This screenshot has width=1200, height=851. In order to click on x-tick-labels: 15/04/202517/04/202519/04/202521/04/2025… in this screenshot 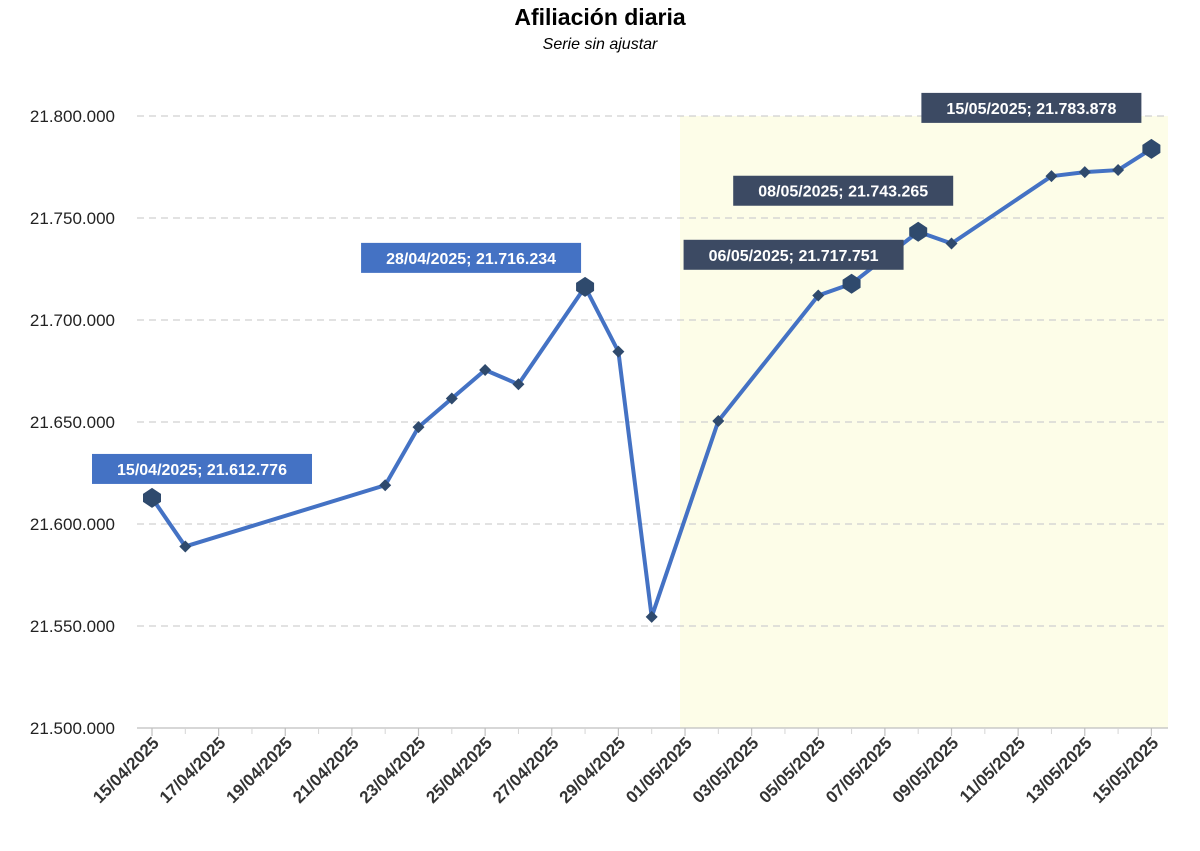, I will do `click(625, 770)`.